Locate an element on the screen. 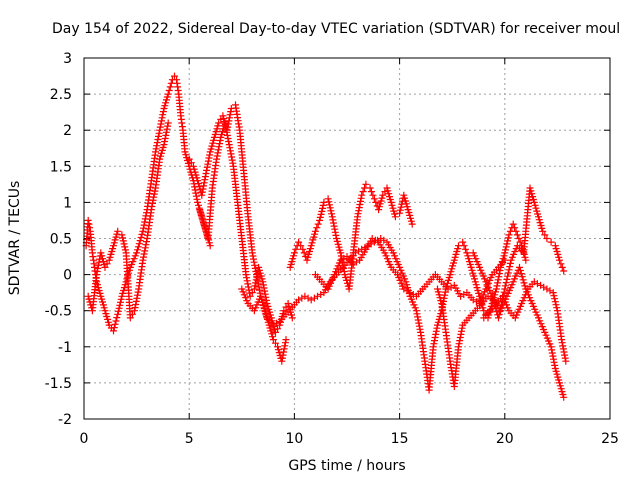 This screenshot has height=480, width=640. y-tick-label: 3 is located at coordinates (67, 59).